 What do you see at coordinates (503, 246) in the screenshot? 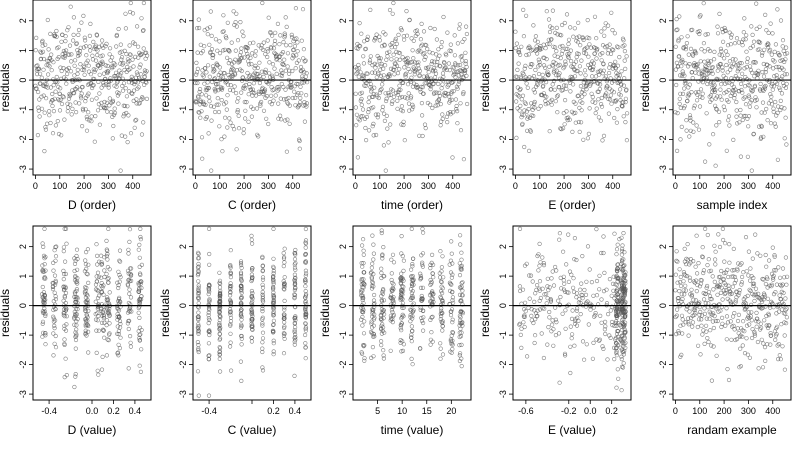
I see `y-tick-label: 2` at bounding box center [503, 246].